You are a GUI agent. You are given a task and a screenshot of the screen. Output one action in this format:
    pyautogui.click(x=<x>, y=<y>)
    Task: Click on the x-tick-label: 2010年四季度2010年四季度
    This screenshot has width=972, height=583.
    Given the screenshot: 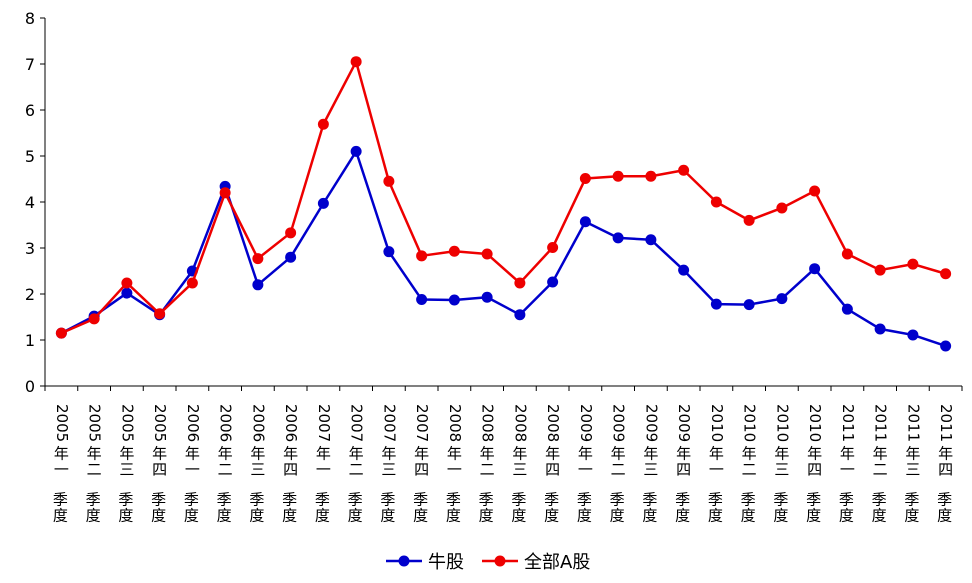 What is the action you would take?
    pyautogui.click(x=815, y=464)
    